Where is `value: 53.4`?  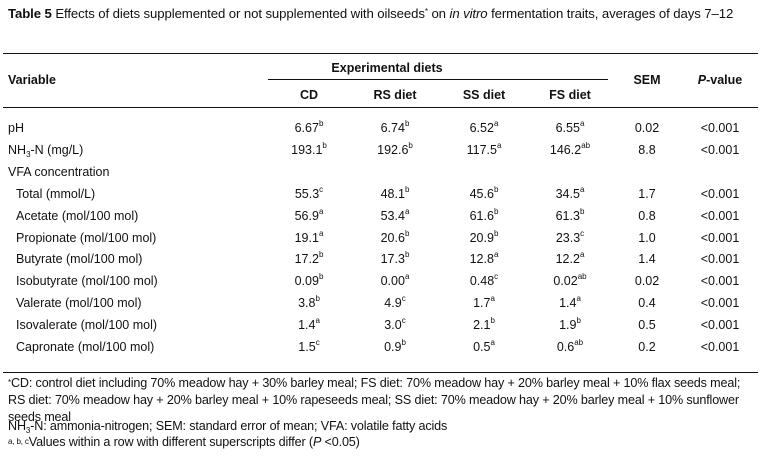 value: 53.4 is located at coordinates (392, 215).